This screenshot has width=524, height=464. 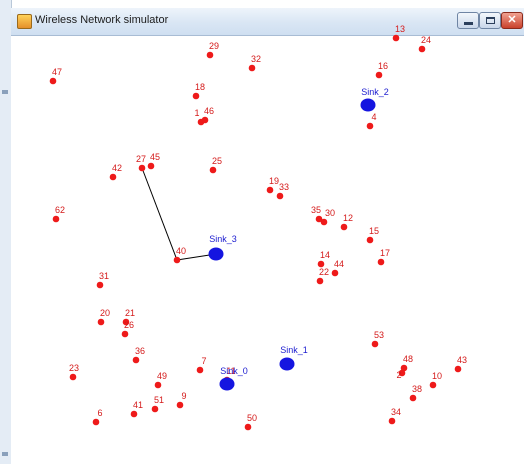 I want to click on node-label-1: 1, so click(x=196, y=113).